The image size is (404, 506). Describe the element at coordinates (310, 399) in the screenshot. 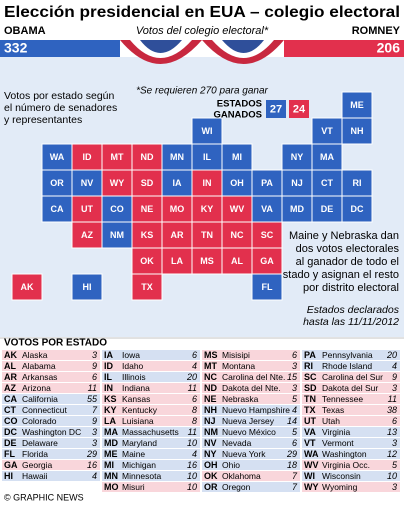

I see `state-abbr: TN` at that location.